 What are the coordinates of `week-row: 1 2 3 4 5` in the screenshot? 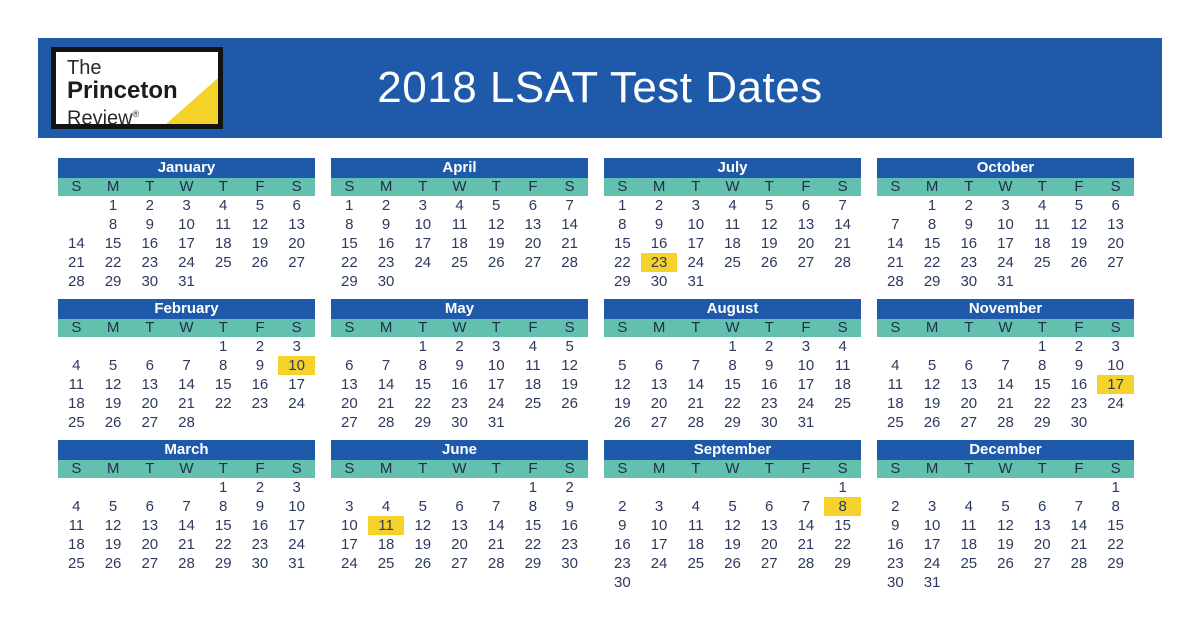 It's located at (459, 346).